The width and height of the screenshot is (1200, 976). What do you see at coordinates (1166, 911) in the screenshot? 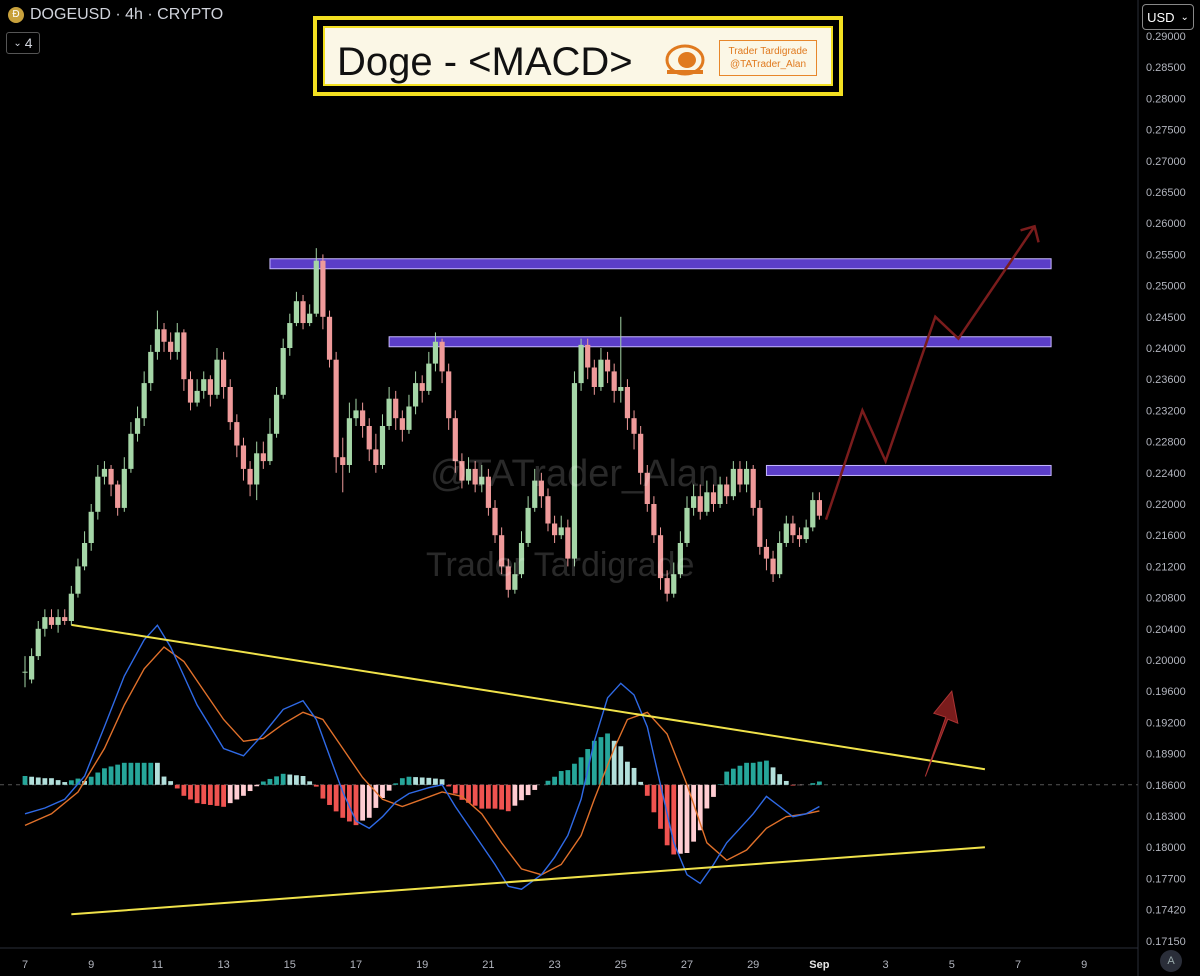
I see `y-tick-label: 0.17420` at bounding box center [1166, 911].